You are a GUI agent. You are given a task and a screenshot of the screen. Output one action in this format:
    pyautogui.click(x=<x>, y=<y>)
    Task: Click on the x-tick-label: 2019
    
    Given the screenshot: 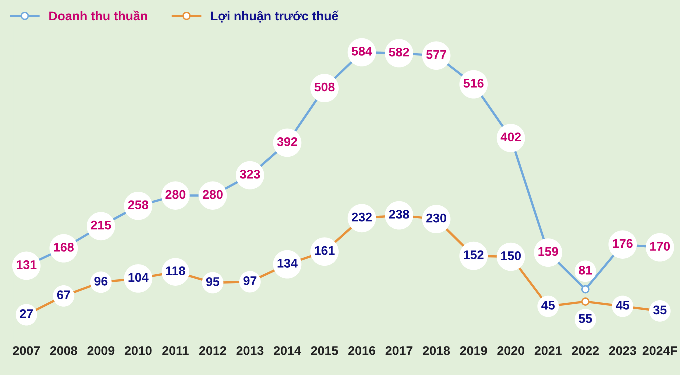 What is the action you would take?
    pyautogui.click(x=474, y=351)
    